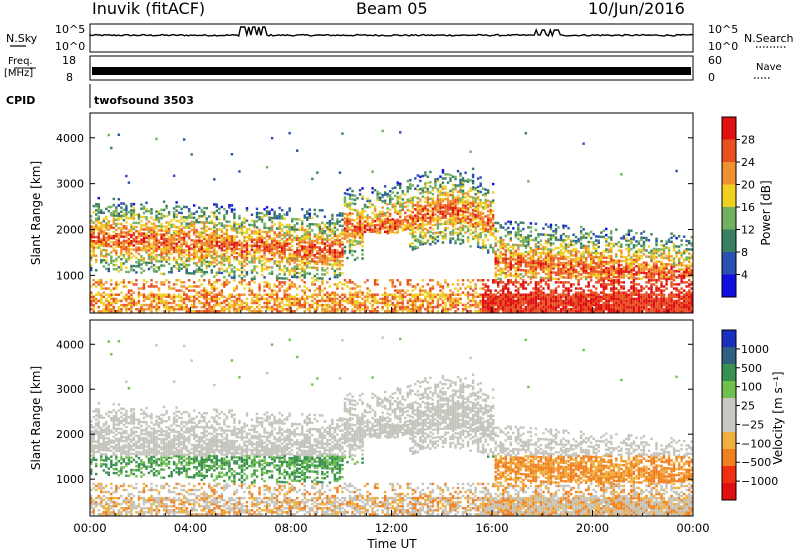 The width and height of the screenshot is (800, 554). Describe the element at coordinates (18, 73) in the screenshot. I see `freq-unit: [MHz]` at that location.